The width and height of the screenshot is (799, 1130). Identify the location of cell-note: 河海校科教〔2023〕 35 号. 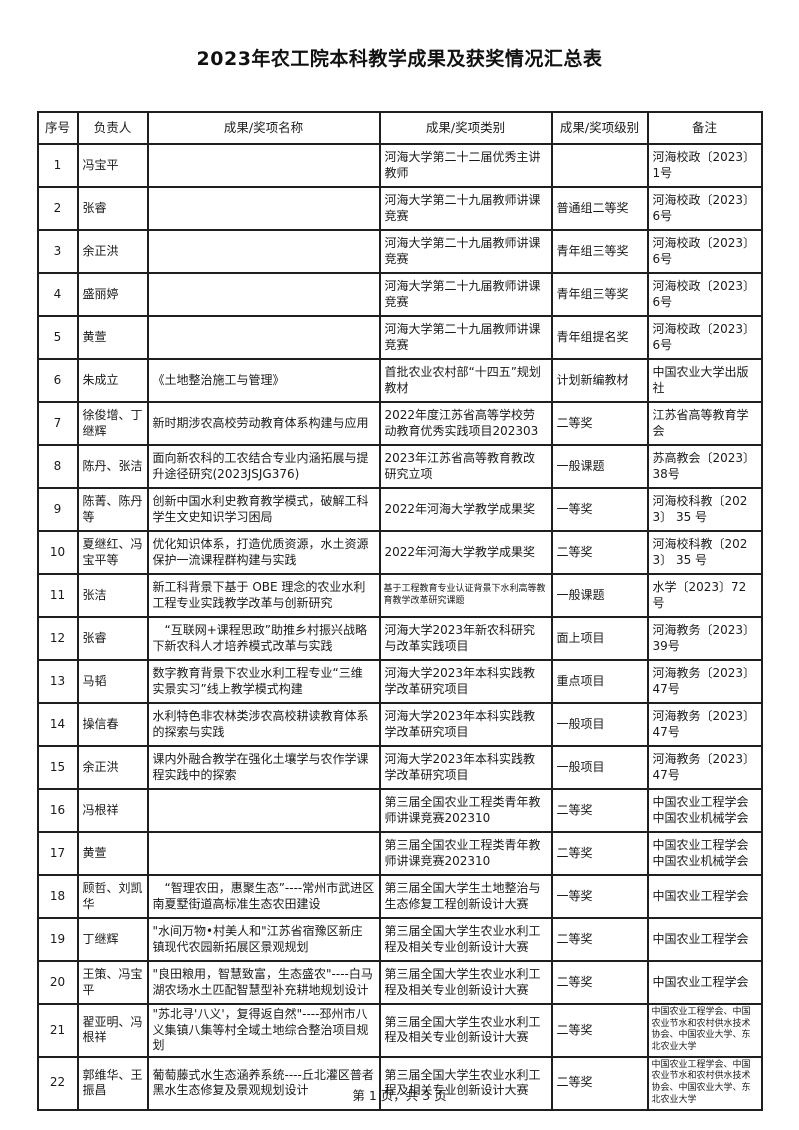
(704, 509).